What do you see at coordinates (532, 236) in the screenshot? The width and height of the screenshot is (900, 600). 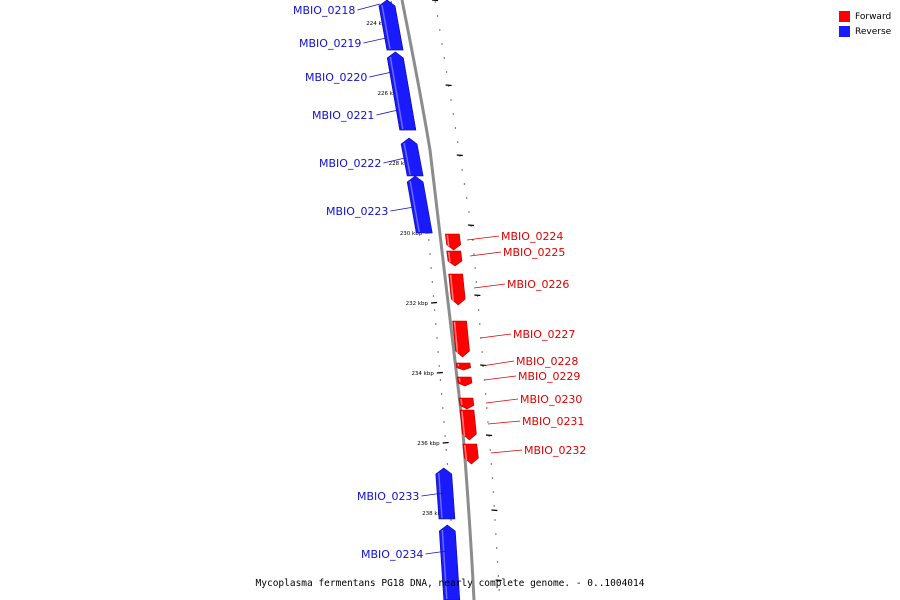 I see `gene-label-mbio_0224: MBIO_0224` at bounding box center [532, 236].